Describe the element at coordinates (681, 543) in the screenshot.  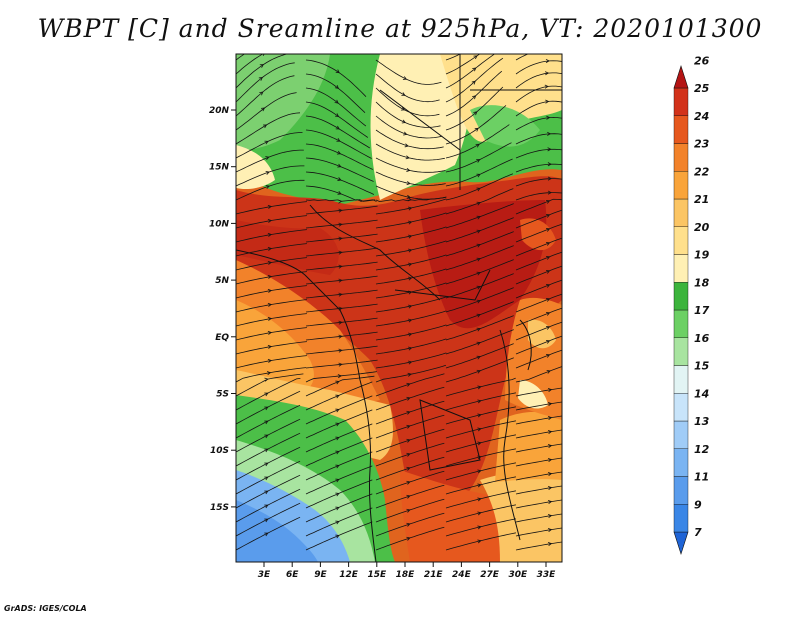
I see `colorbar-arrow-low` at that location.